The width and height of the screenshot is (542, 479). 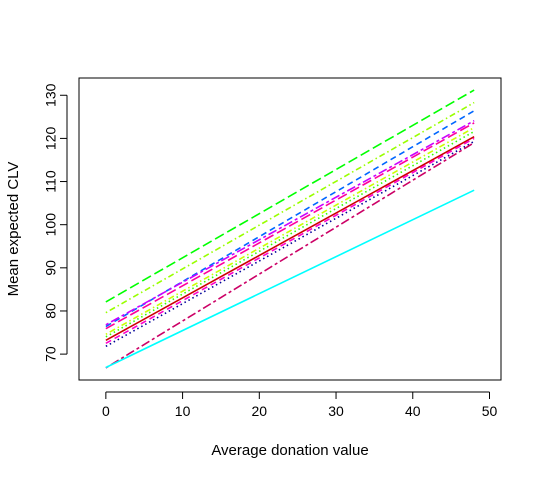 What do you see at coordinates (260, 411) in the screenshot?
I see `x-tick-label: 20` at bounding box center [260, 411].